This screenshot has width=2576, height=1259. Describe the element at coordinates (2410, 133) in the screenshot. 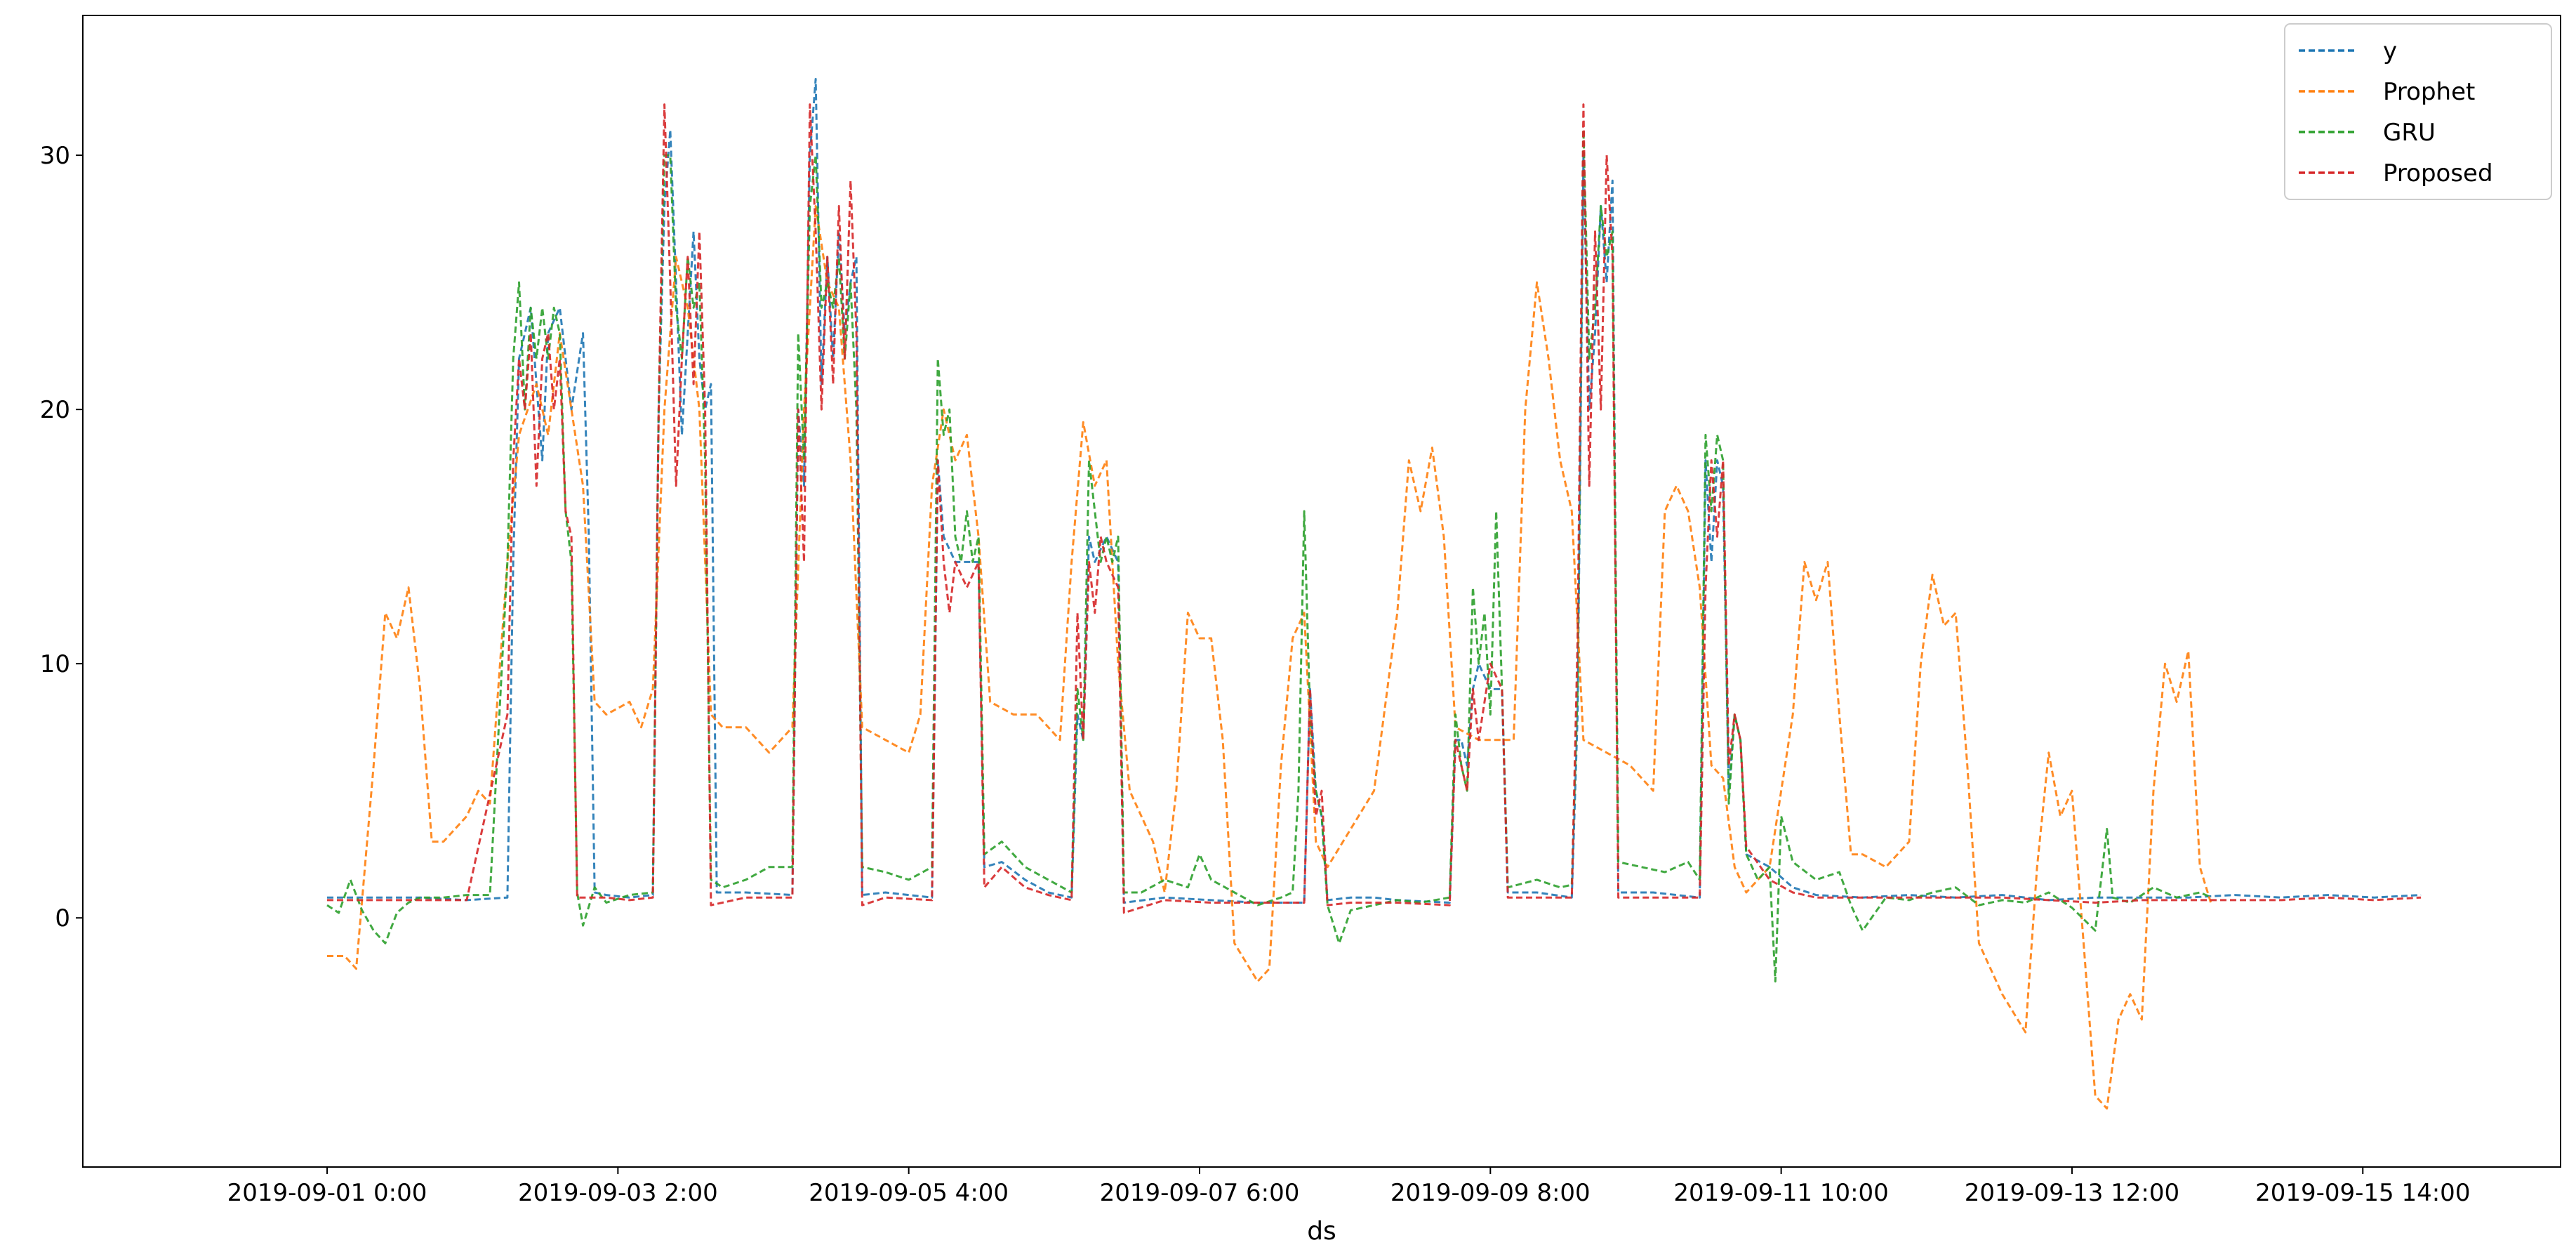

I see `legend-label-gru: GRU` at that location.